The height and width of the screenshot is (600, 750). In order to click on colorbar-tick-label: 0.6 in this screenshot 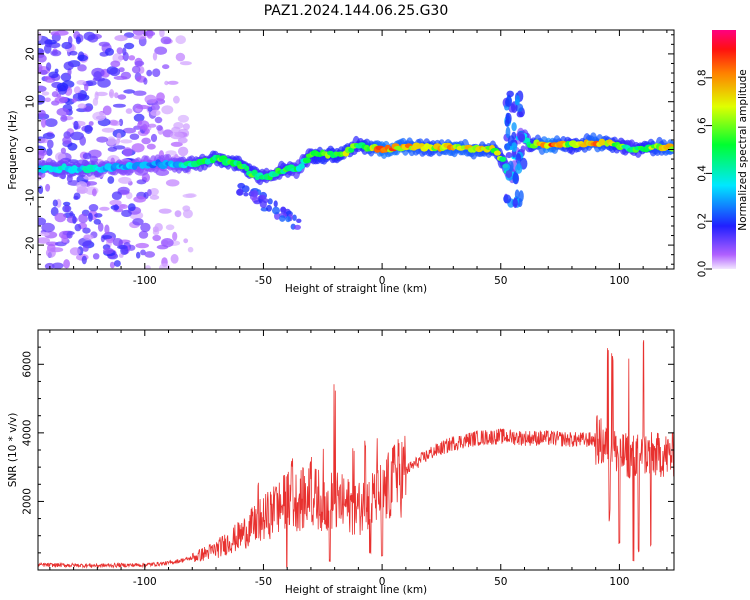, I will do `click(703, 125)`.